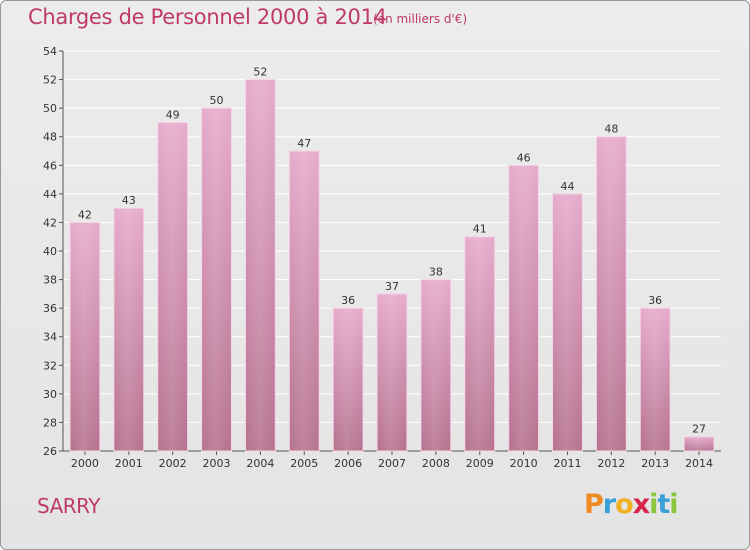 The height and width of the screenshot is (550, 750). Describe the element at coordinates (611, 463) in the screenshot. I see `x-tick-label: 2012` at that location.